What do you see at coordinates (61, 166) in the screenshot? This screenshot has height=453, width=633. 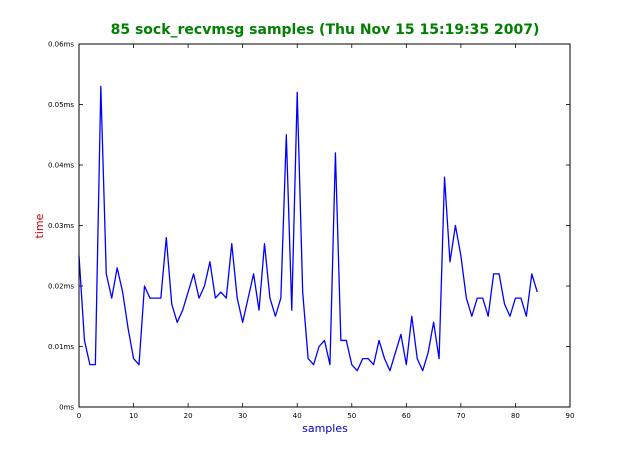 I see `y-tick-label: 0.04ms` at bounding box center [61, 166].